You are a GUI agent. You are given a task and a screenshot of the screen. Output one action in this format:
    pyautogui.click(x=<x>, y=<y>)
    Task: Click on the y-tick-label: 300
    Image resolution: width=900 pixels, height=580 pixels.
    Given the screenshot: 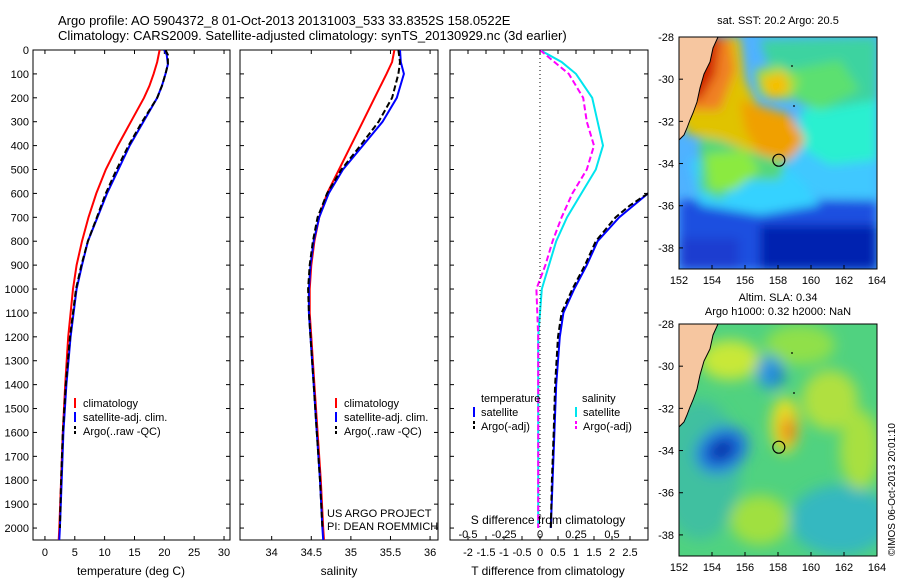 What is the action you would take?
    pyautogui.click(x=20, y=123)
    